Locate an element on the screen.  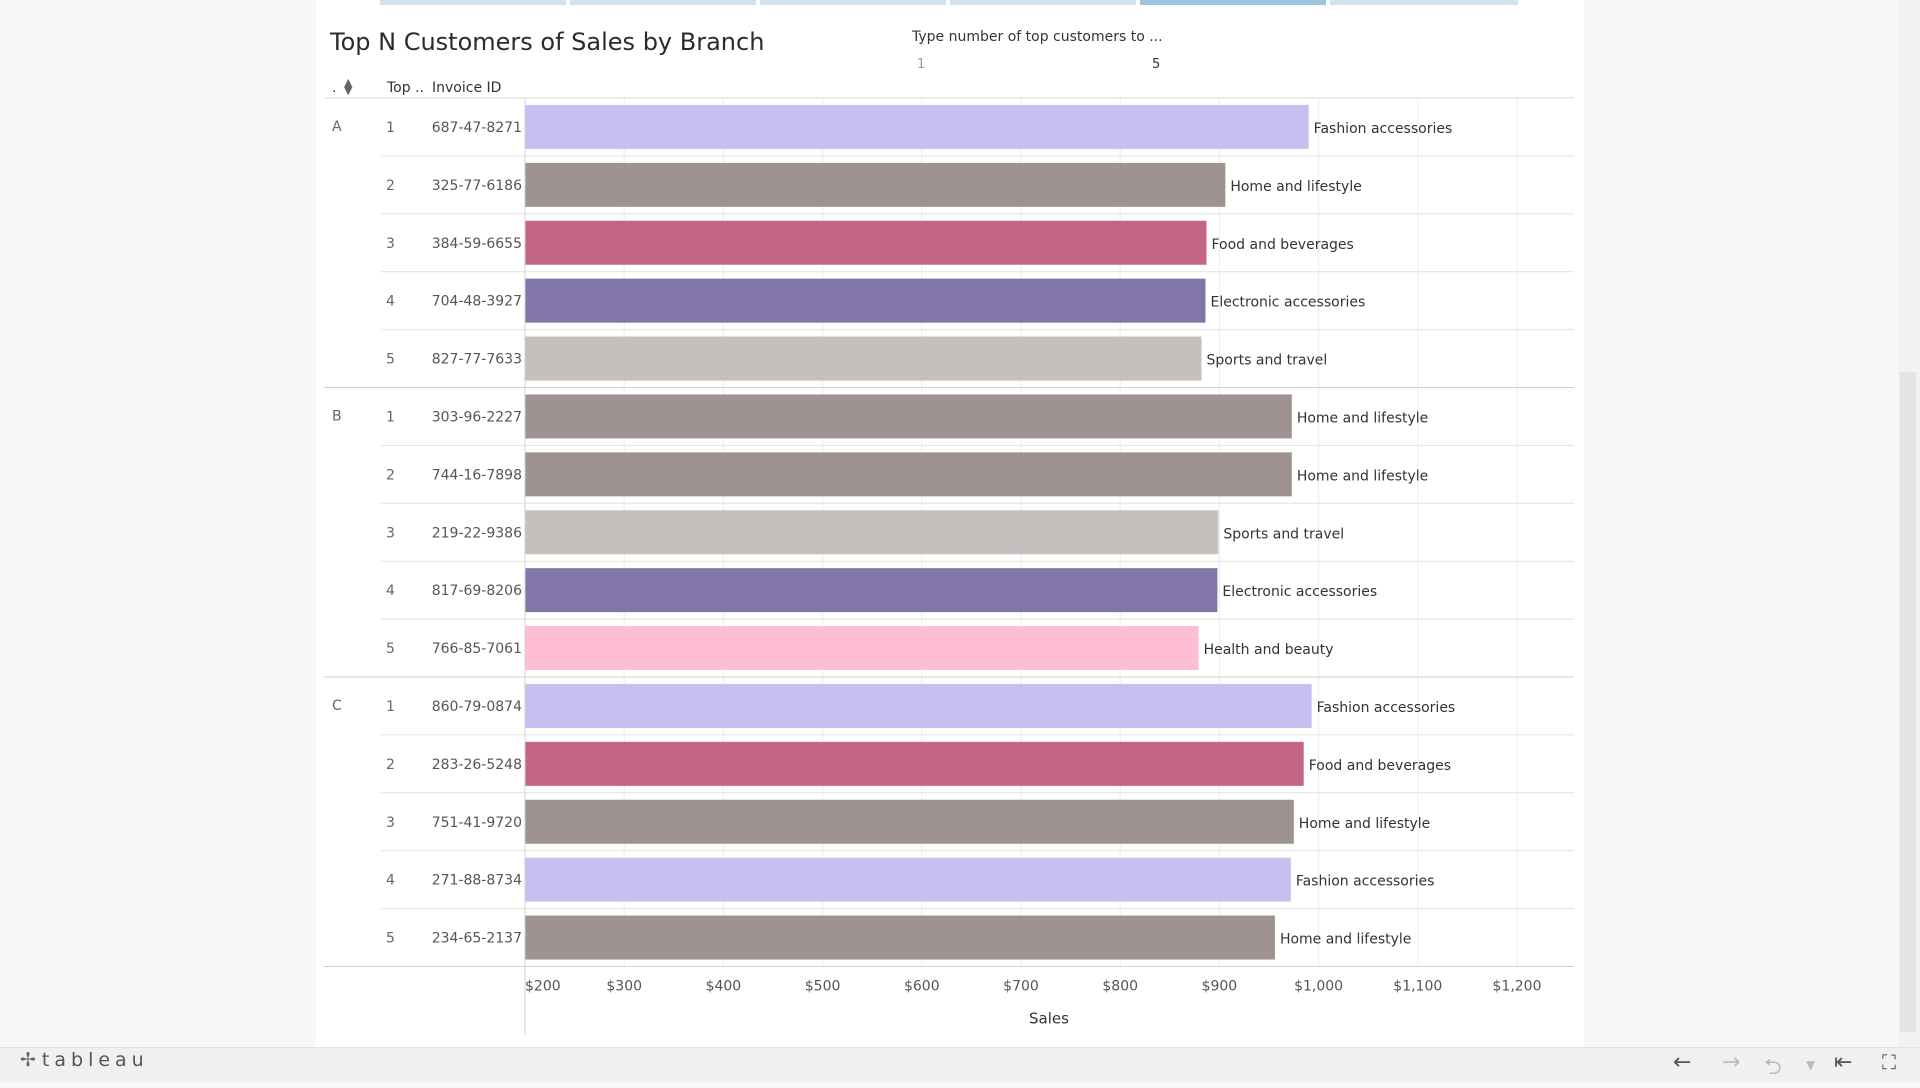
sort-icon: ▲ ▼ is located at coordinates (348, 86).